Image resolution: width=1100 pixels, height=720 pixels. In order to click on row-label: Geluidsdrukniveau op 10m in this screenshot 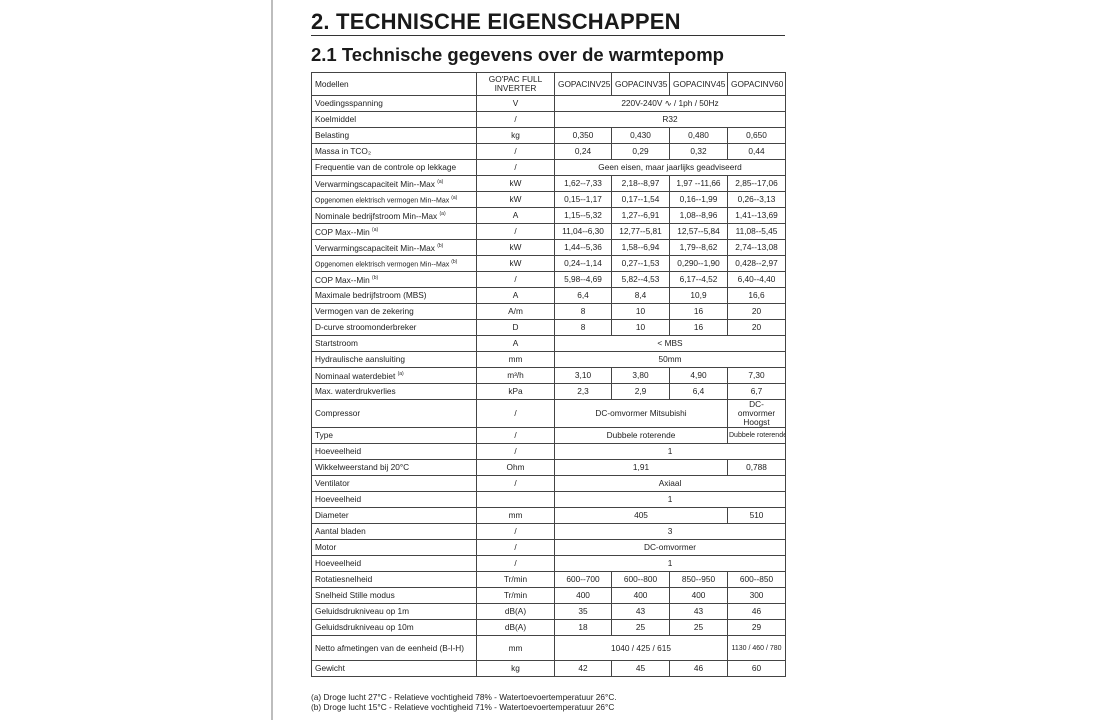, I will do `click(394, 627)`.